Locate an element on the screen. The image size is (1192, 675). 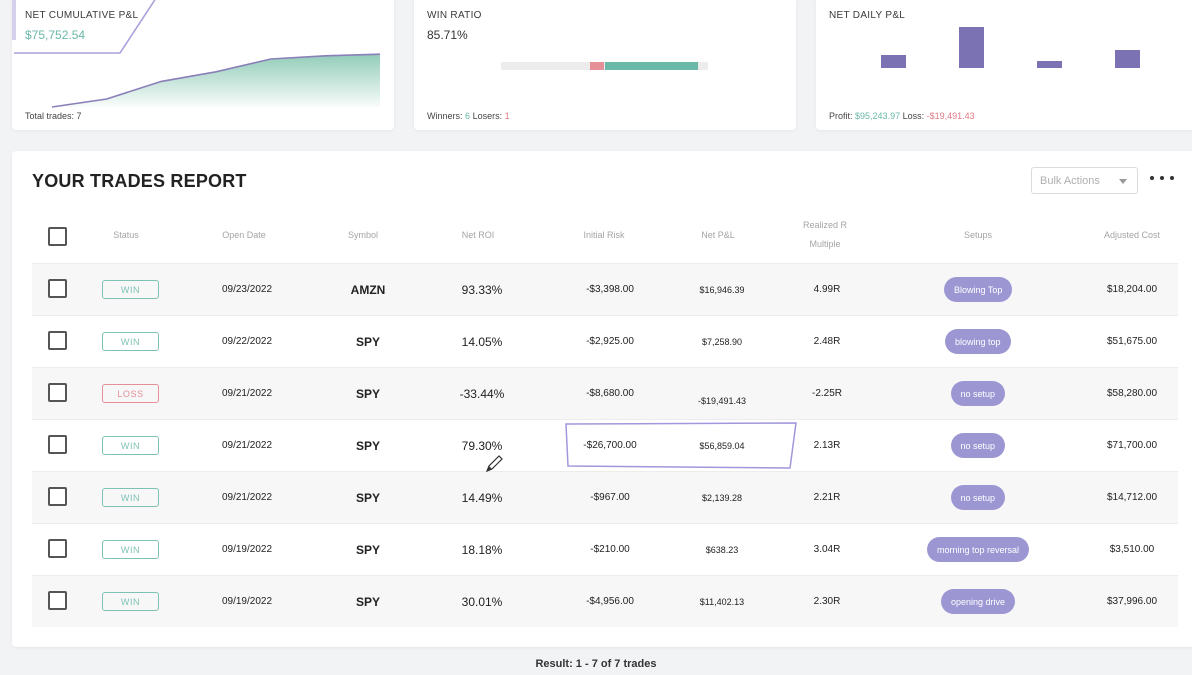
bulk-actions-dropdown: Bulk Actions is located at coordinates (1084, 180).